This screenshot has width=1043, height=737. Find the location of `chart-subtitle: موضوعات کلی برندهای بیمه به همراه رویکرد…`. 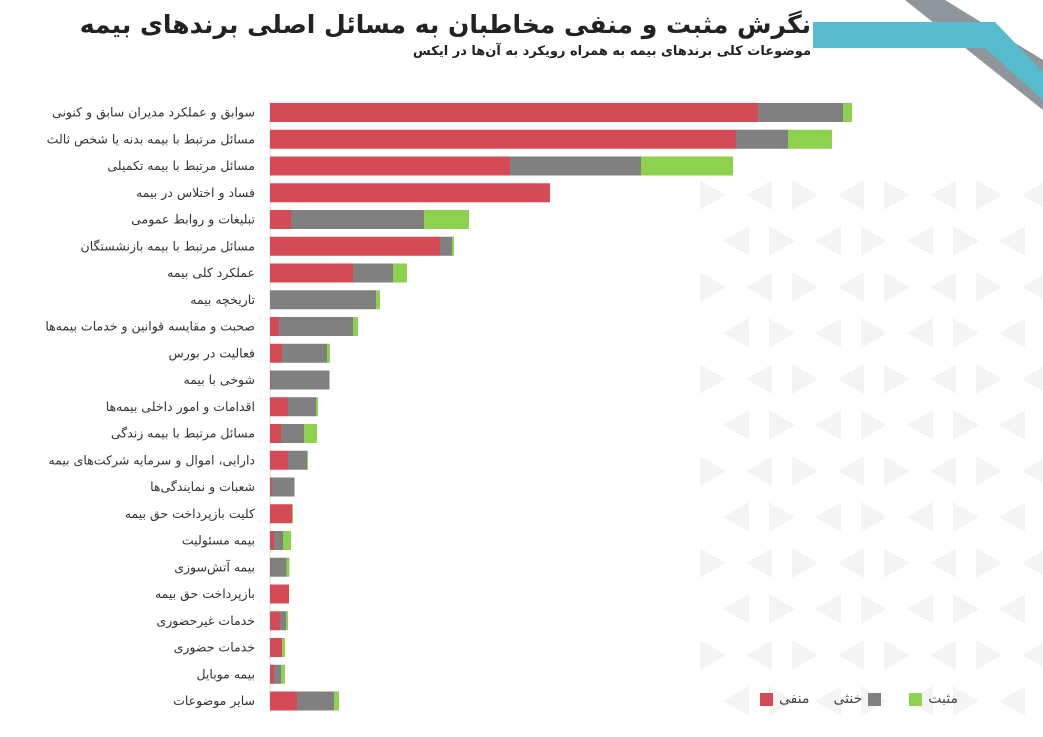

chart-subtitle: موضوعات کلی برندهای بیمه به همراه رویکرد… is located at coordinates (611, 51).